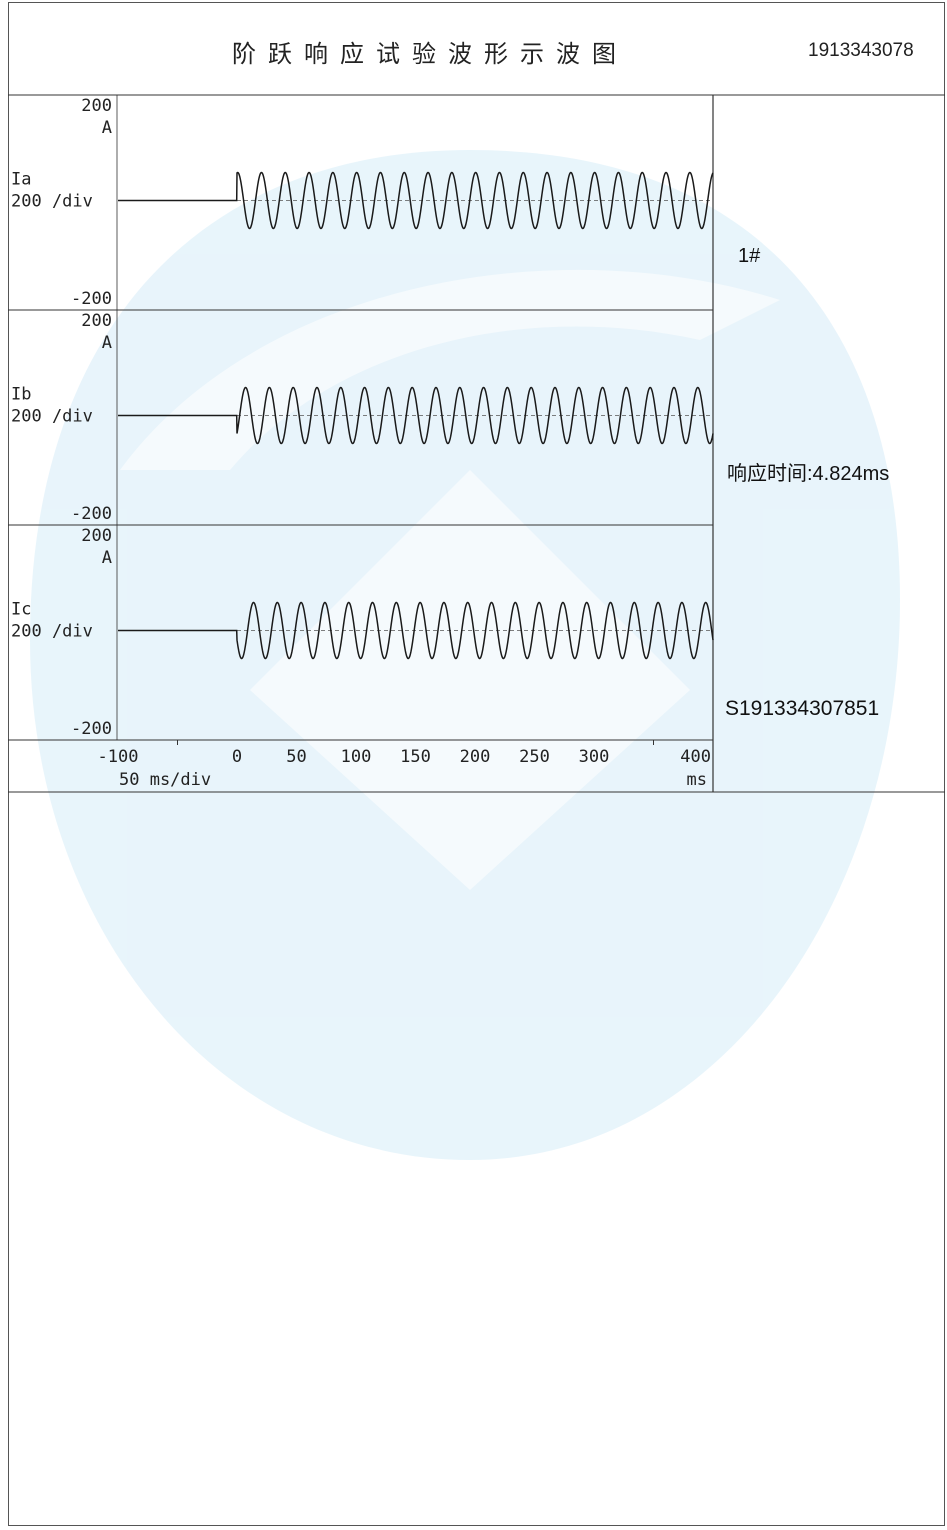 The image size is (947, 1530). I want to click on channel-name: Ic, so click(21, 610).